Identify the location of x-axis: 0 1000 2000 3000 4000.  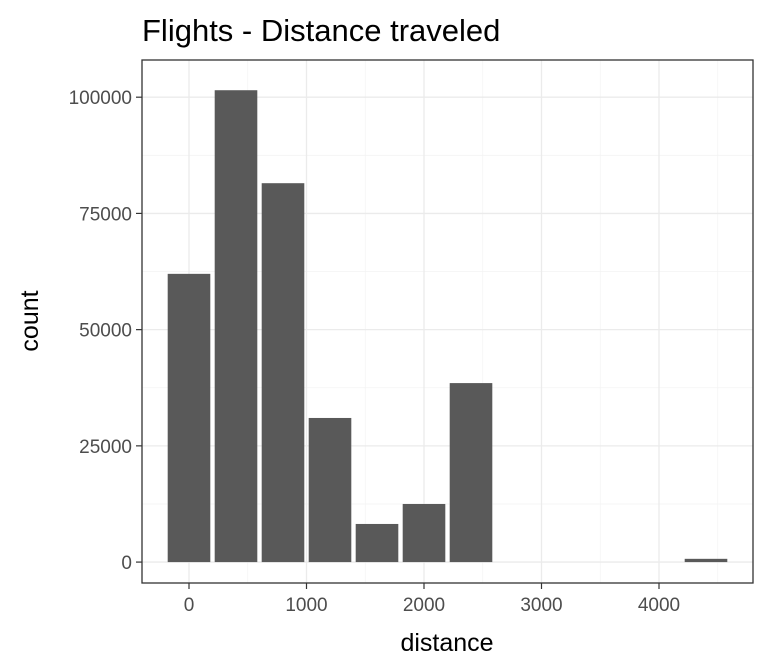
(432, 599).